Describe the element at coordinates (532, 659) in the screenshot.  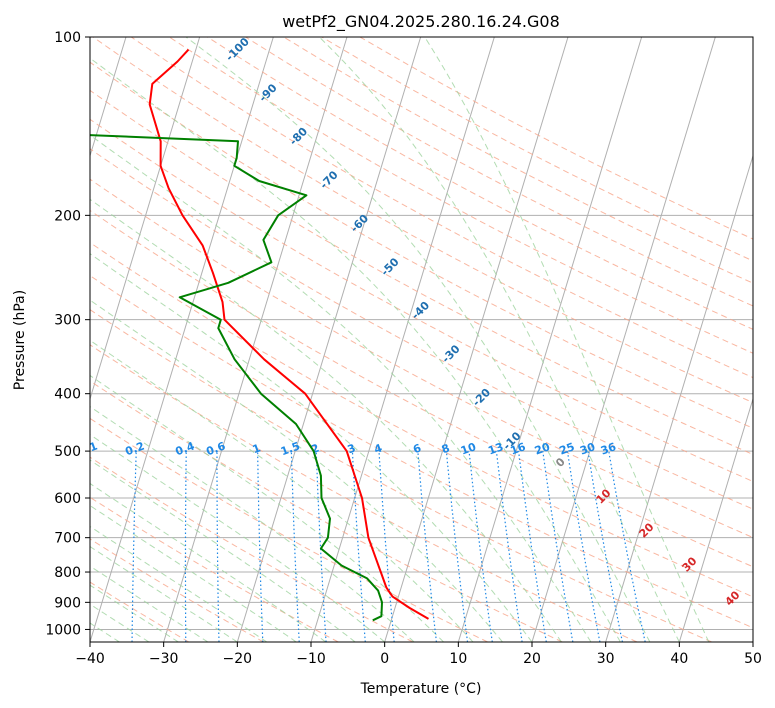
I see `x-tick-label: 20` at that location.